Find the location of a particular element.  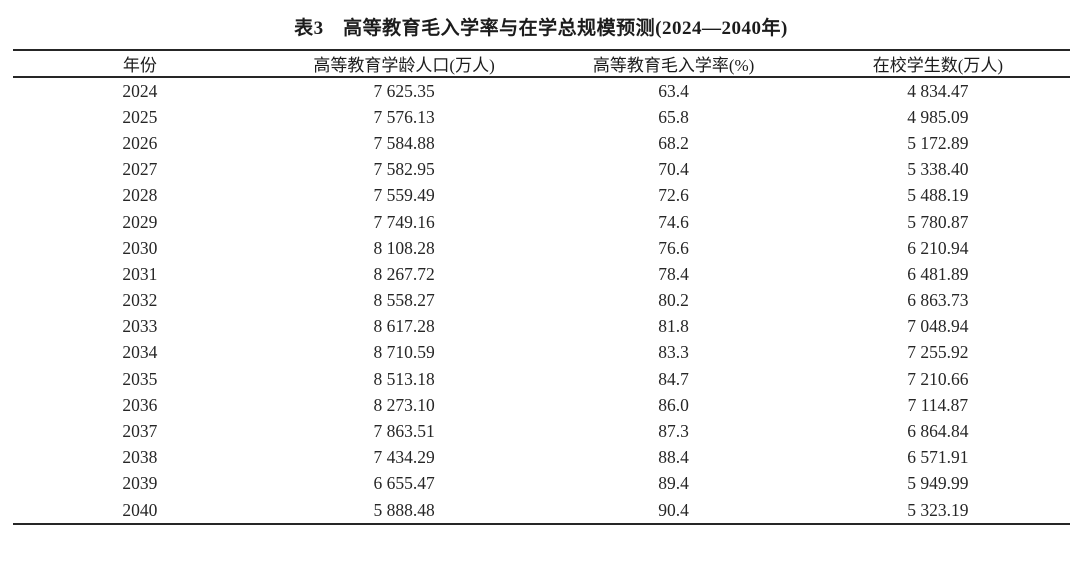

table-row: 2028 7 559.49 72.6 5 488.19 is located at coordinates (541, 196).